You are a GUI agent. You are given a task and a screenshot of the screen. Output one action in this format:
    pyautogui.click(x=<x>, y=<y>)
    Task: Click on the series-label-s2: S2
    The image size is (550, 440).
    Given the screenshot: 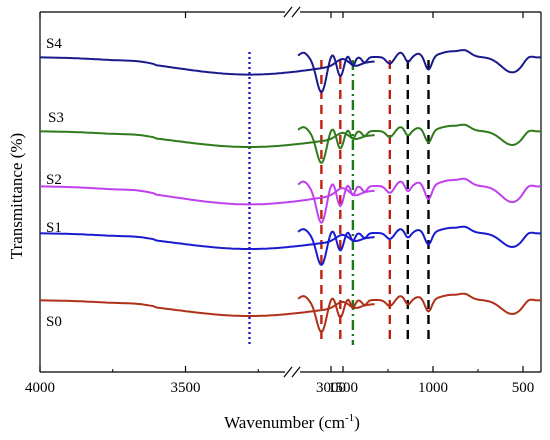 What is the action you would take?
    pyautogui.click(x=54, y=180)
    